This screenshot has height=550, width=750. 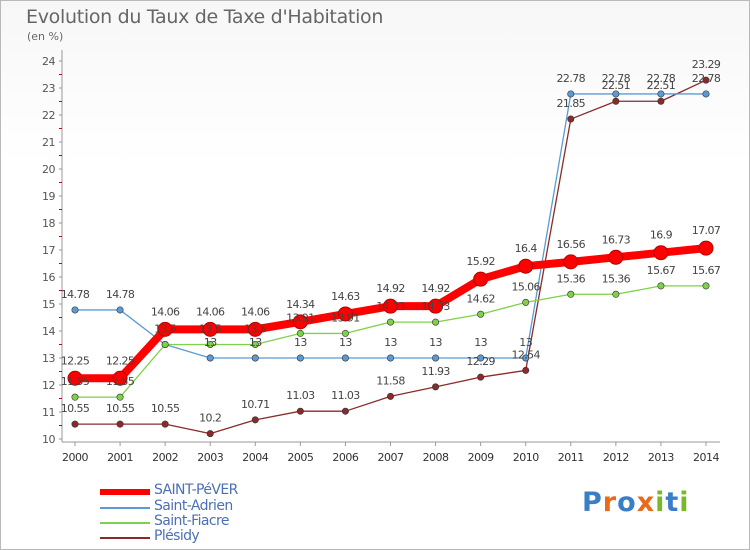 I want to click on logo-letter: i, so click(x=684, y=502).